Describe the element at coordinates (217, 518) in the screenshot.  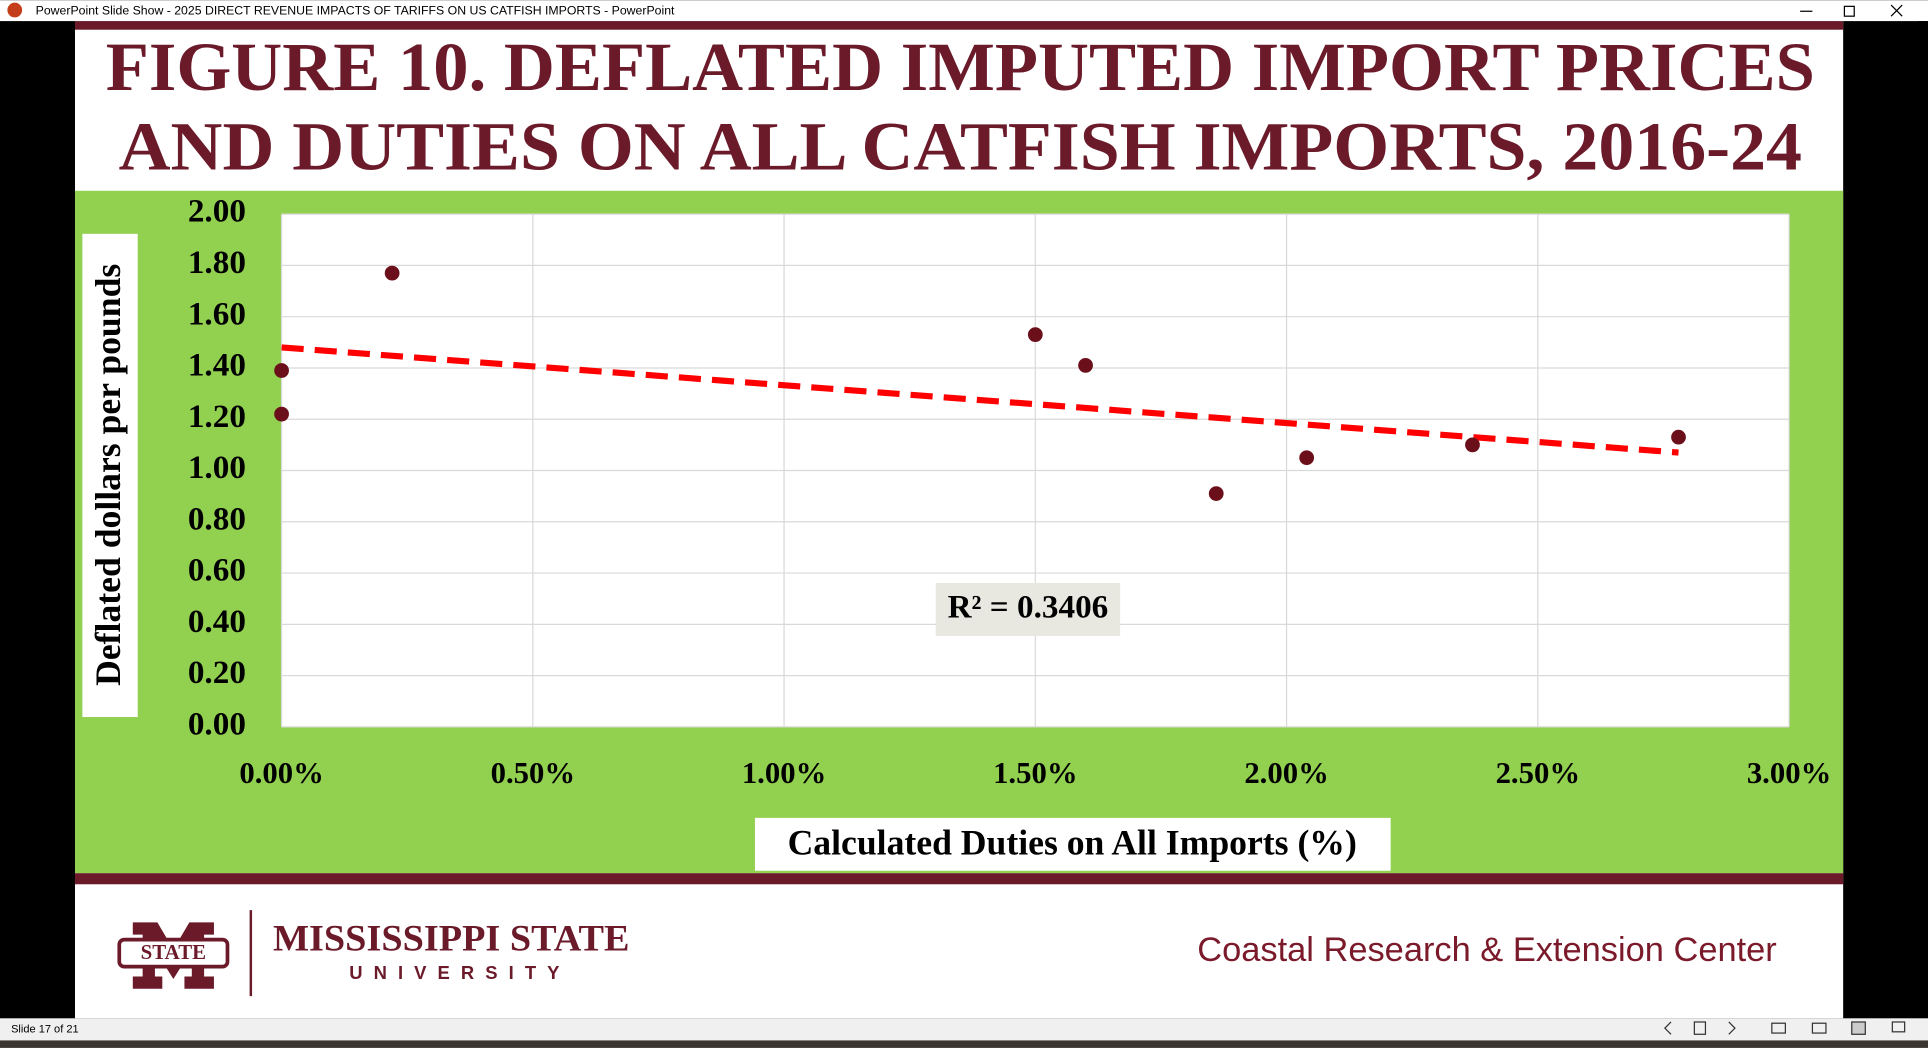
I see `y-tick-label: 0.80` at that location.